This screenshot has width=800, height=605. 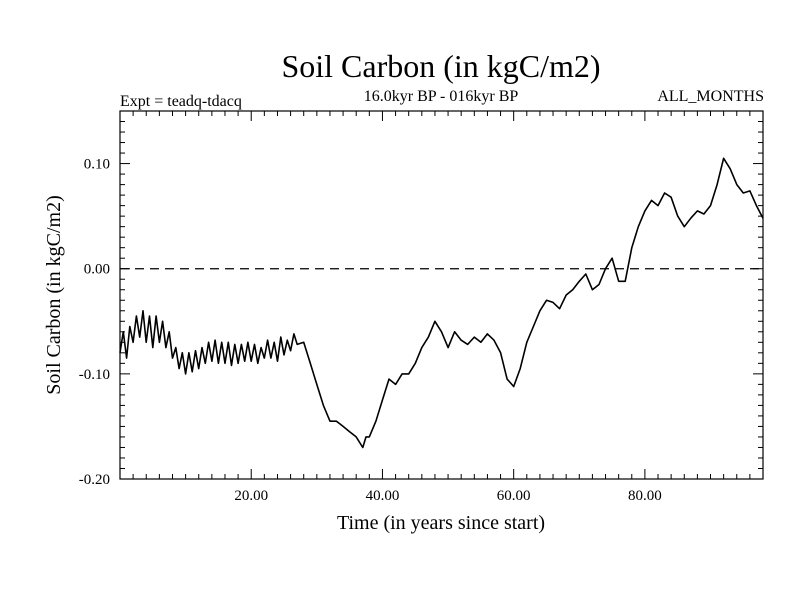 I want to click on chart-title: Soil Carbon (in kgC/m2), so click(x=440, y=66).